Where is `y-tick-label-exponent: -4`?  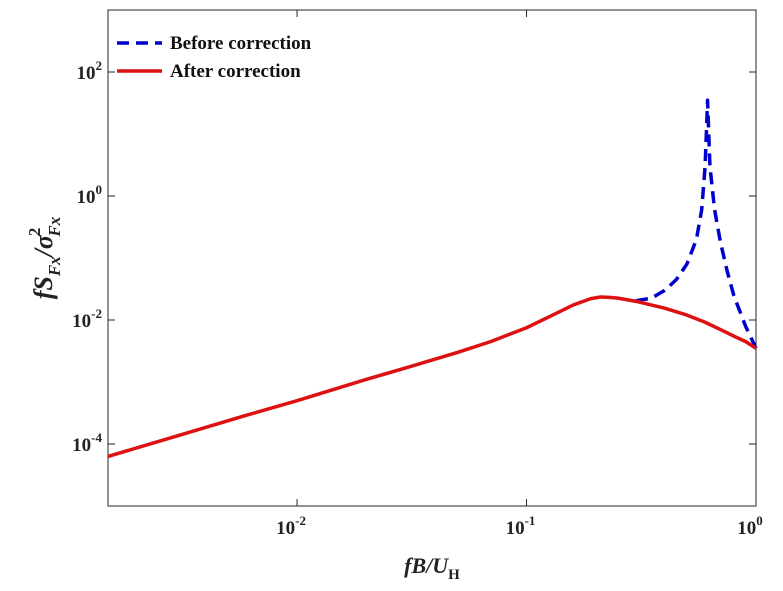 y-tick-label-exponent: -4 is located at coordinates (96, 437).